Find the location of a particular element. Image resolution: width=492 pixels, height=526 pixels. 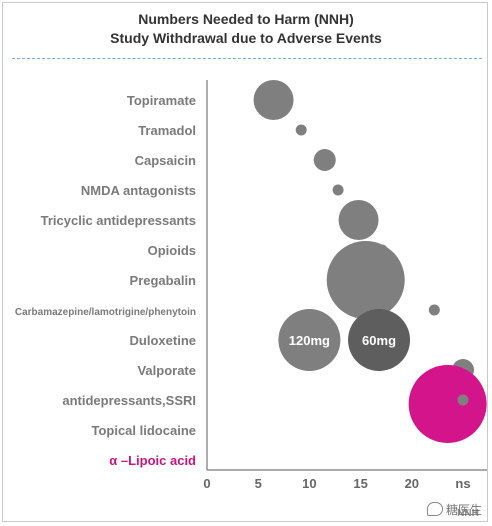

category-label: Capsaicin is located at coordinates (165, 160).